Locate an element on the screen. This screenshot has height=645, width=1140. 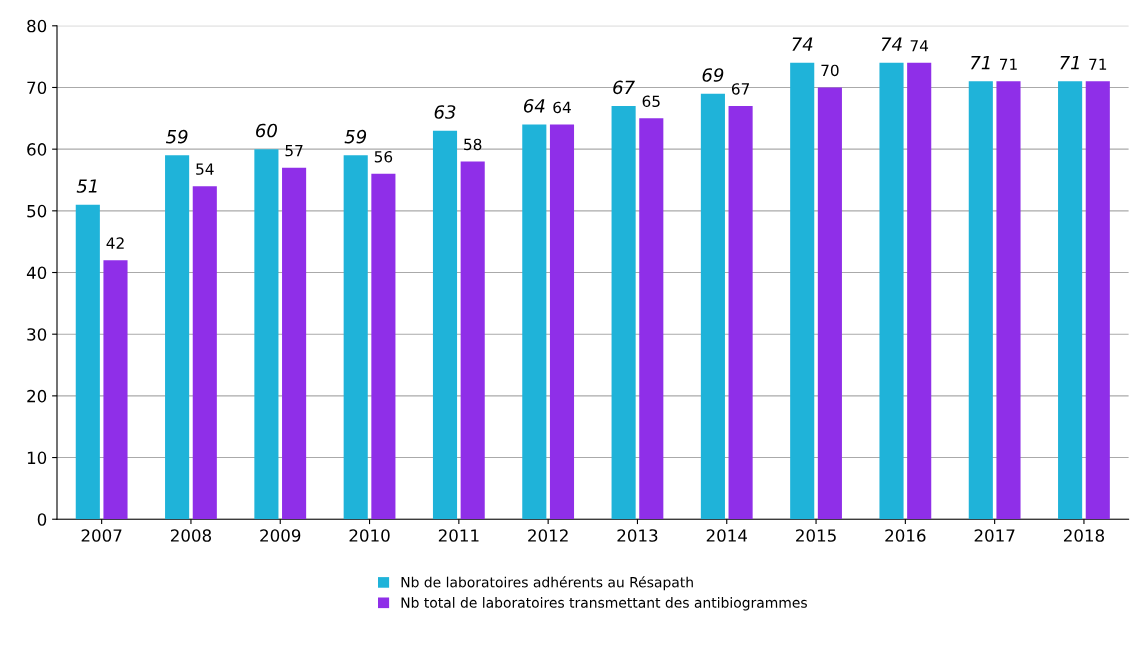
x-tick-label: 2008 is located at coordinates (191, 535).